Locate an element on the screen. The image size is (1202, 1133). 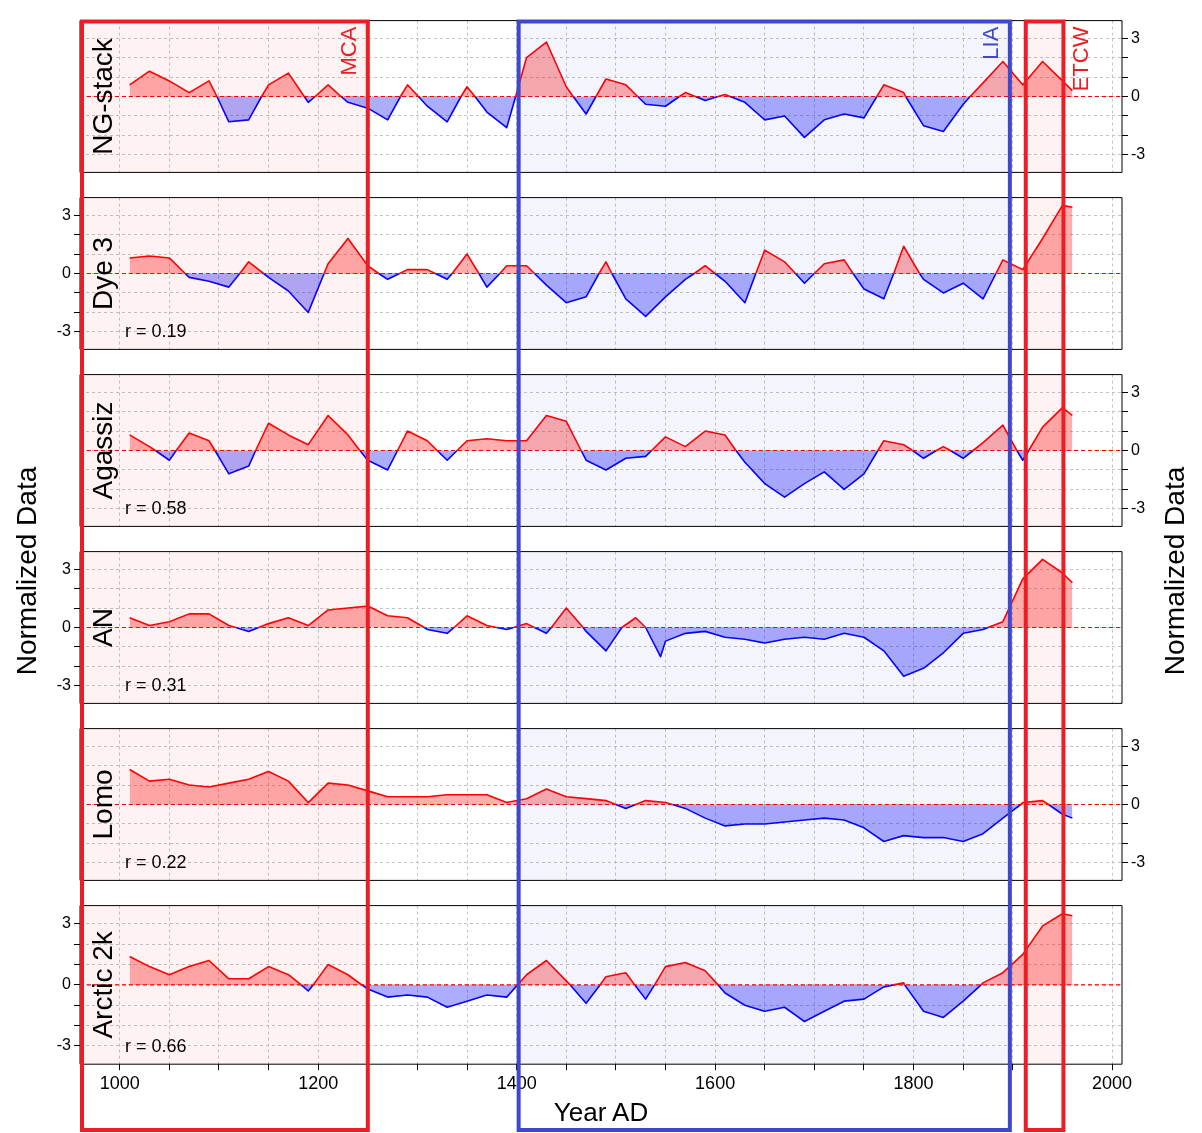
annotation: r = 0.19 is located at coordinates (156, 331).